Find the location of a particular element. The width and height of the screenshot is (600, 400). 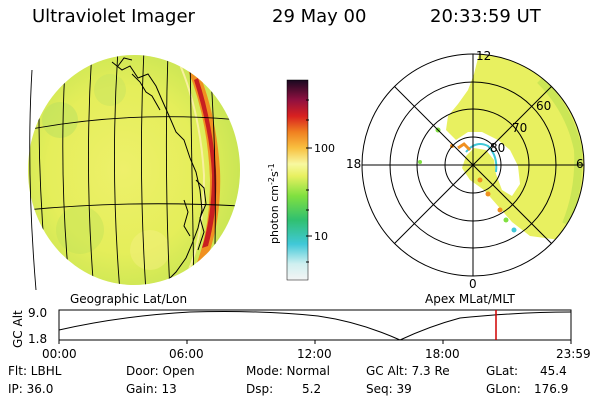

lat-label-60: 60 is located at coordinates (543, 106).